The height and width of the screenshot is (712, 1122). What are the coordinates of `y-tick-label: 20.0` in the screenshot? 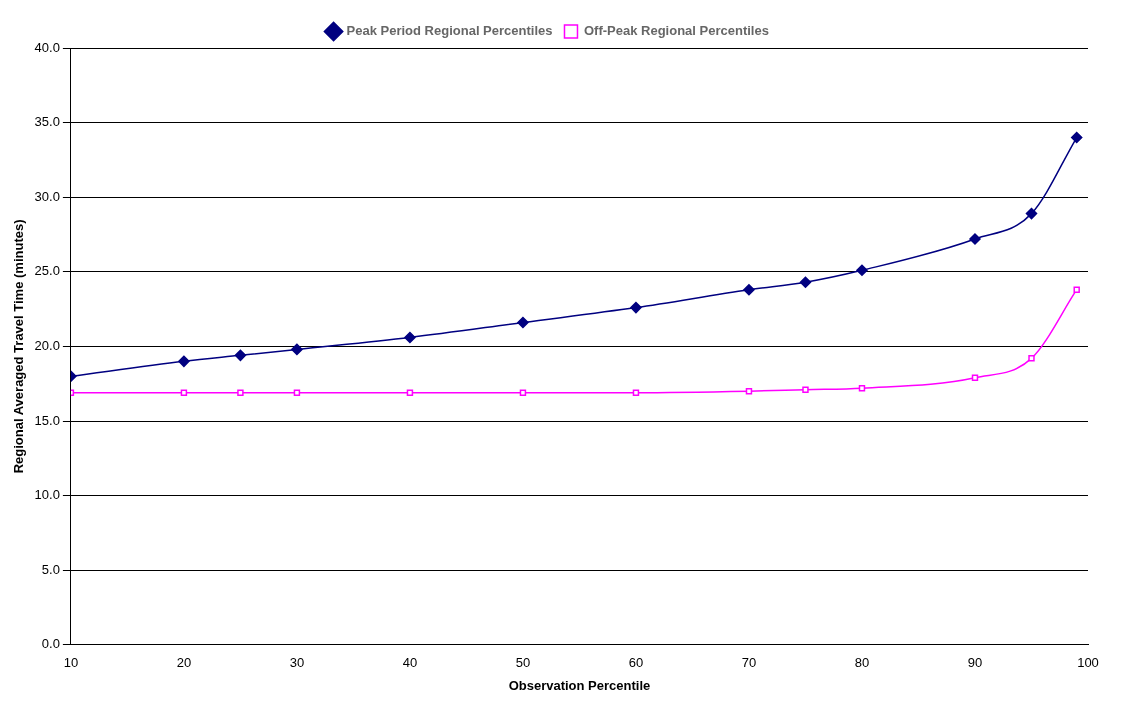 It's located at (47, 345).